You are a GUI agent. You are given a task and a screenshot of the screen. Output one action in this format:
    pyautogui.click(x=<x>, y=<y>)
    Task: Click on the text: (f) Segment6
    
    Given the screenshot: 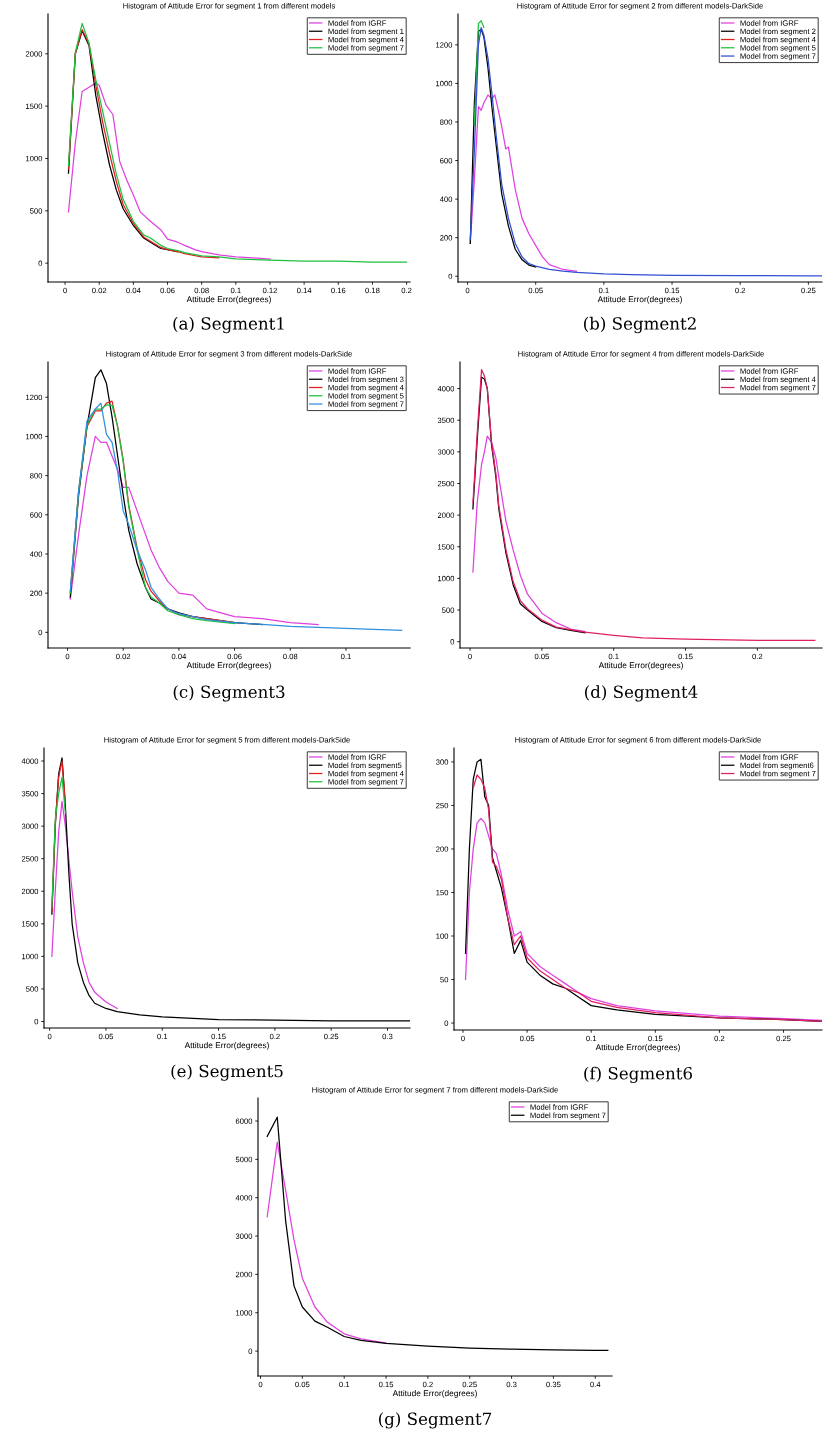 What is the action you would take?
    pyautogui.click(x=638, y=1075)
    